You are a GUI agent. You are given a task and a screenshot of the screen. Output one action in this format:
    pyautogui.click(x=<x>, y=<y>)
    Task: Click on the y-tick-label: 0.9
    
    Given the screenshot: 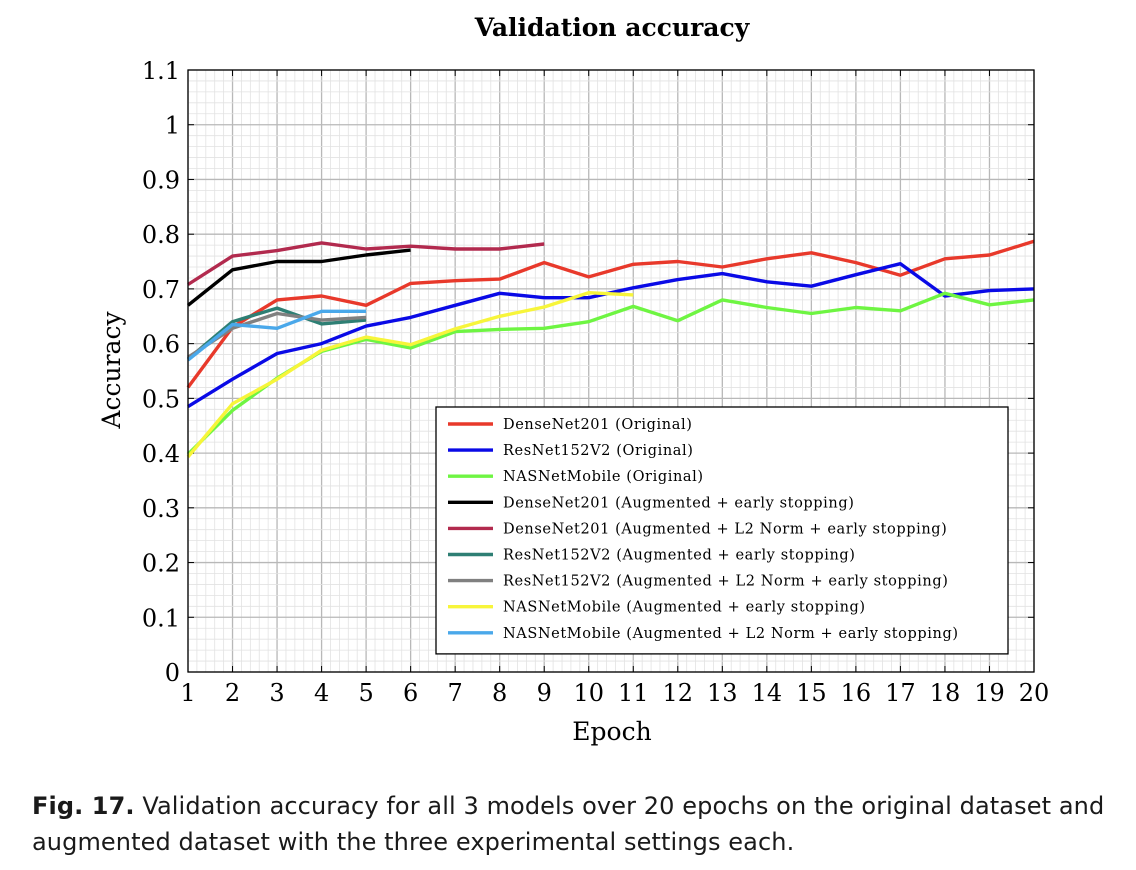 What is the action you would take?
    pyautogui.click(x=161, y=180)
    